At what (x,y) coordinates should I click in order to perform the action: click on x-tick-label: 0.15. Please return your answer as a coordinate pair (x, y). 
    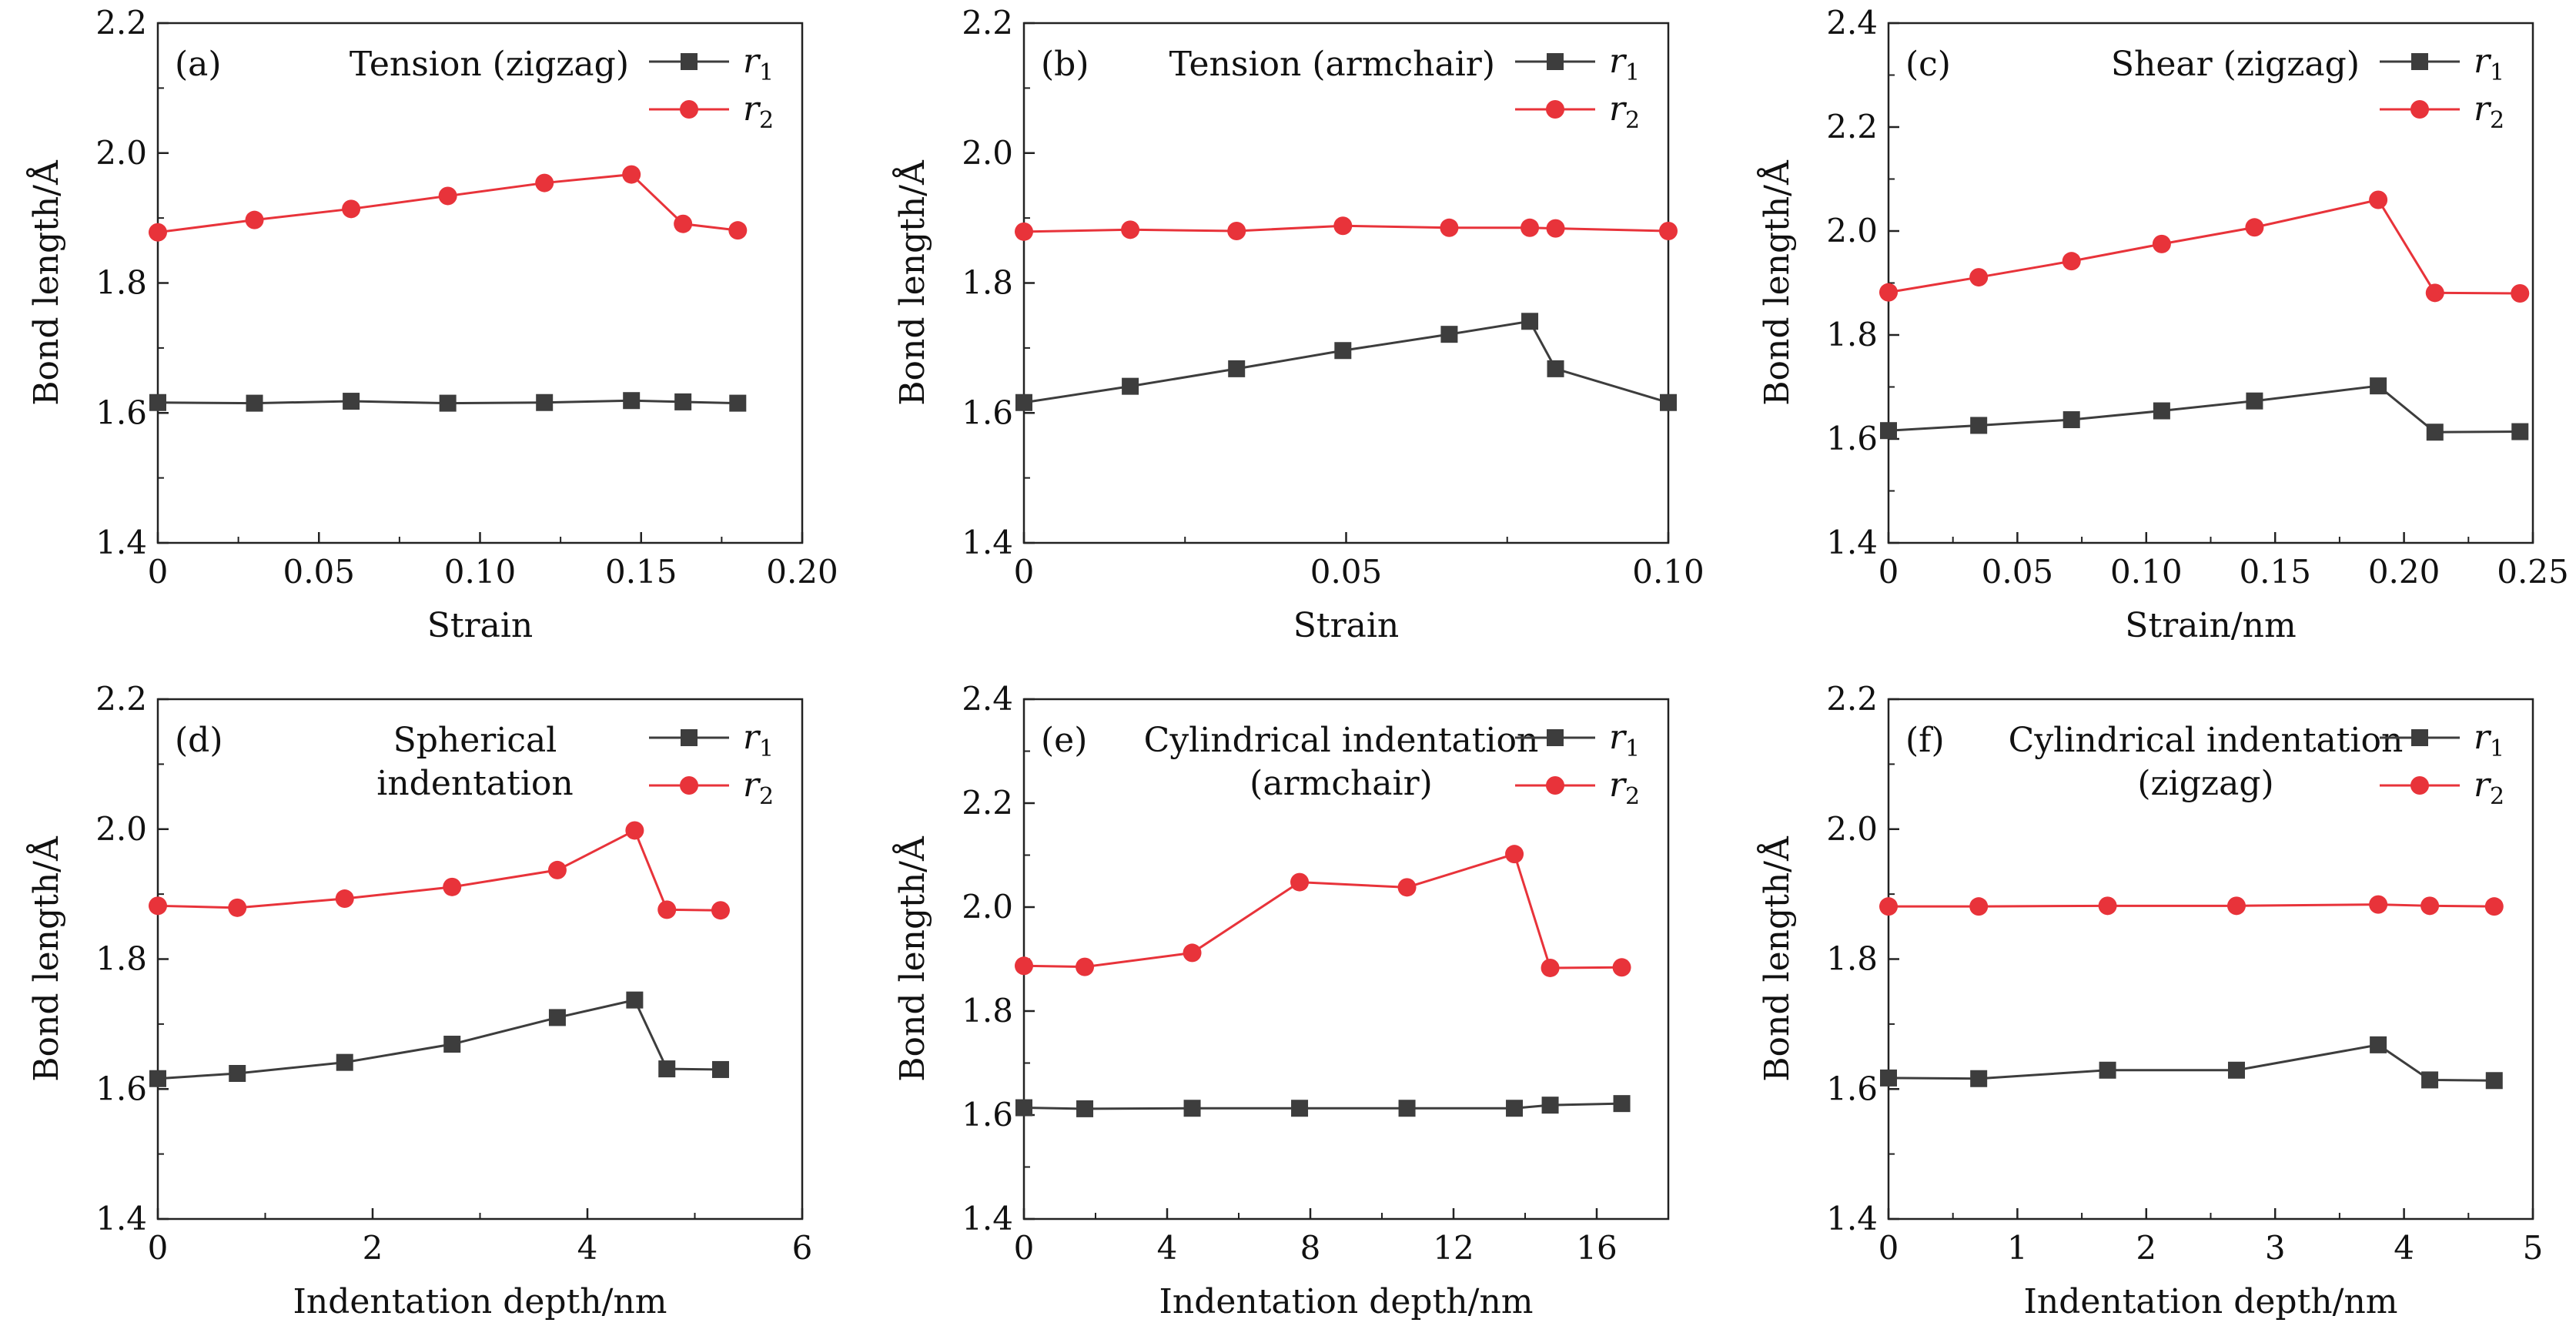
    Looking at the image, I should click on (2275, 572).